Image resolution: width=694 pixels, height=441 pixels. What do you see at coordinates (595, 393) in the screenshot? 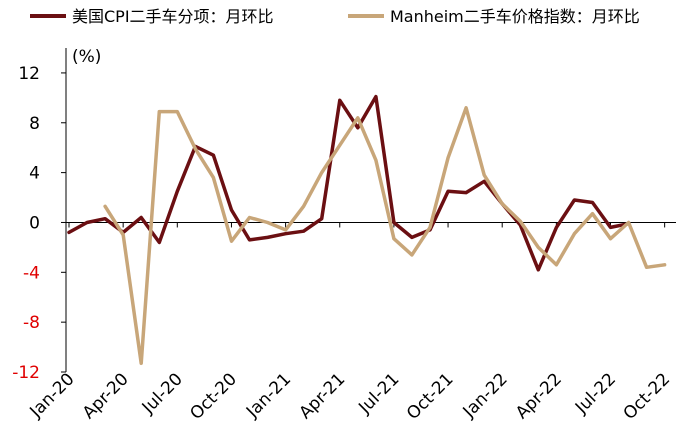
I see `x-tick-label: Jul-22` at bounding box center [595, 393].